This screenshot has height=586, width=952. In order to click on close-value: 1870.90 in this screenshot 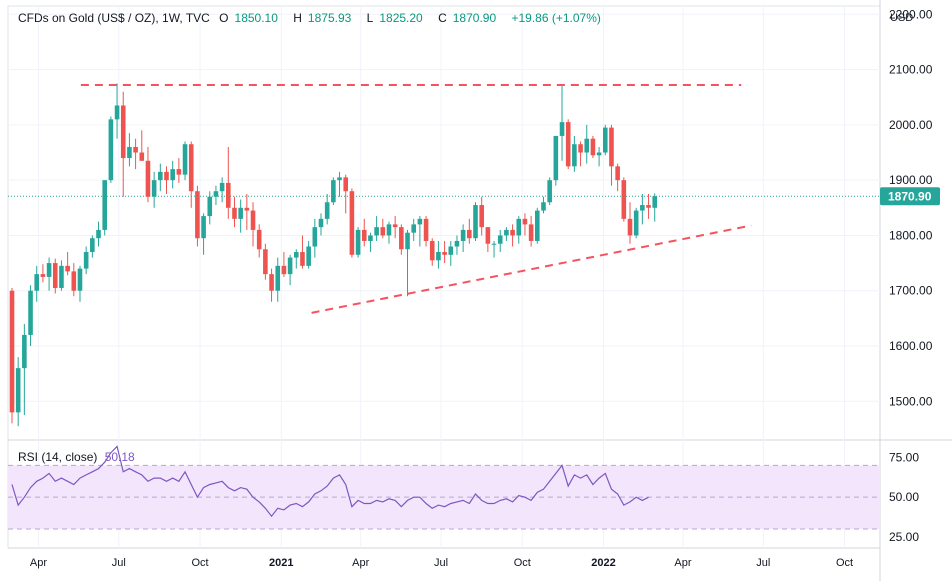, I will do `click(474, 18)`.